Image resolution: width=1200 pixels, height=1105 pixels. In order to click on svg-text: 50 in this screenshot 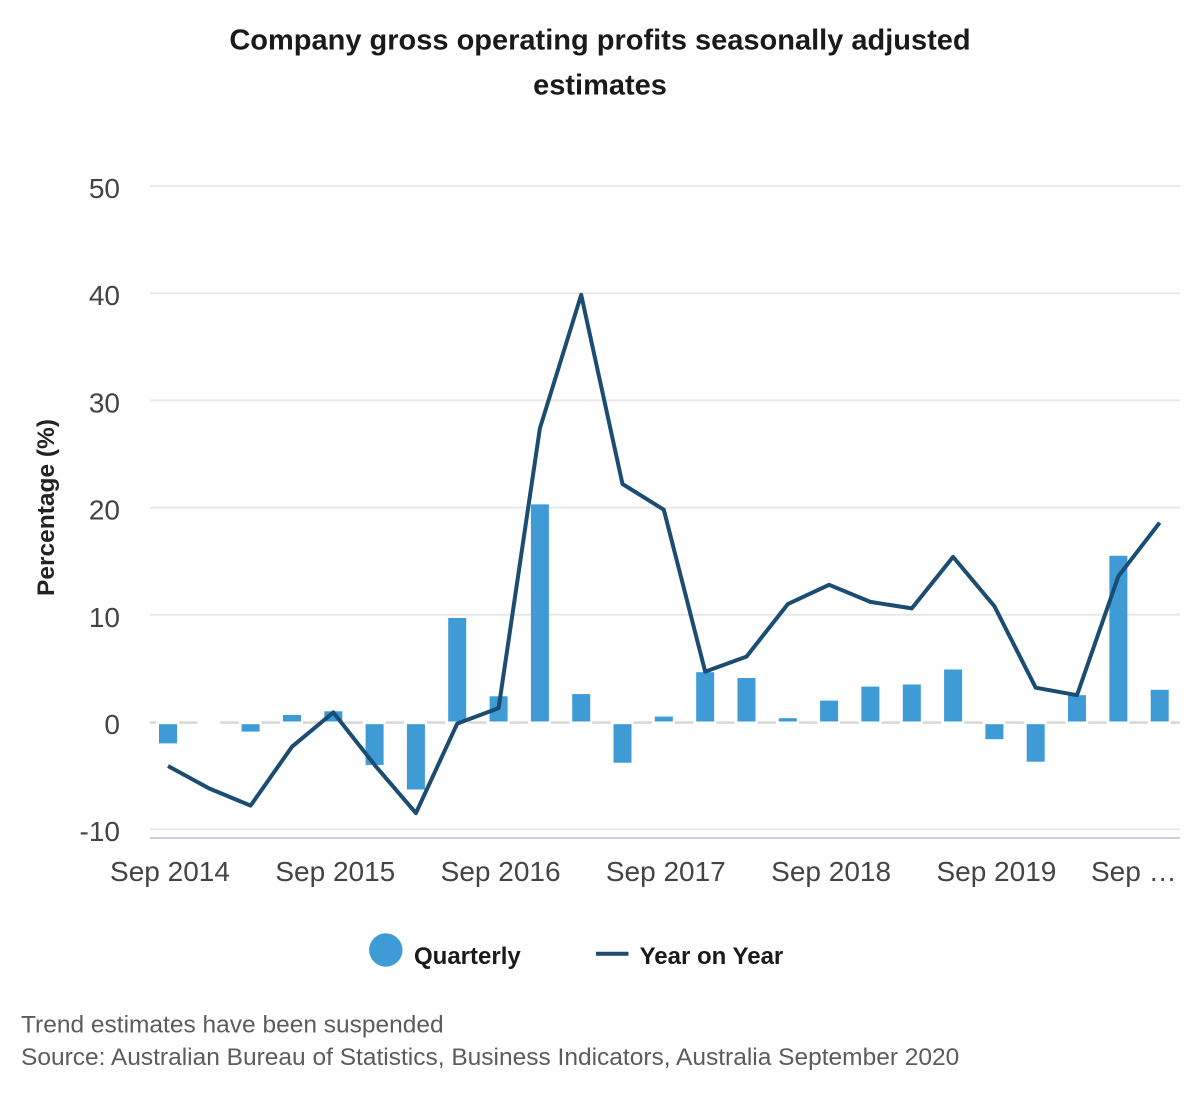, I will do `click(104, 188)`.